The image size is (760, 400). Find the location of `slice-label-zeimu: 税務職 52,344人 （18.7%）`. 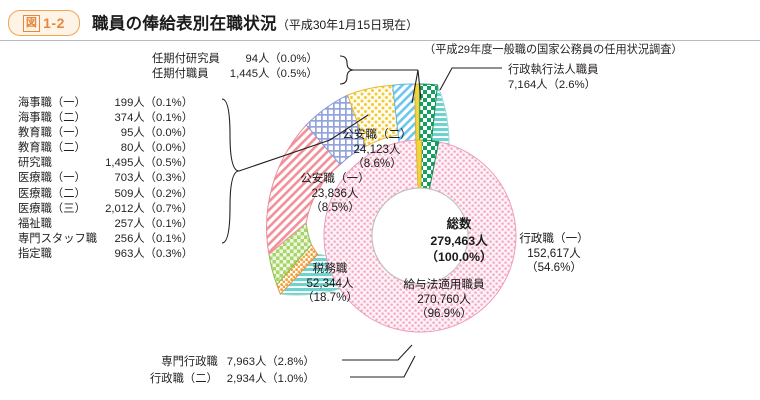

slice-label-zeimu: 税務職 52,344人 （18.7%） is located at coordinates (330, 284).